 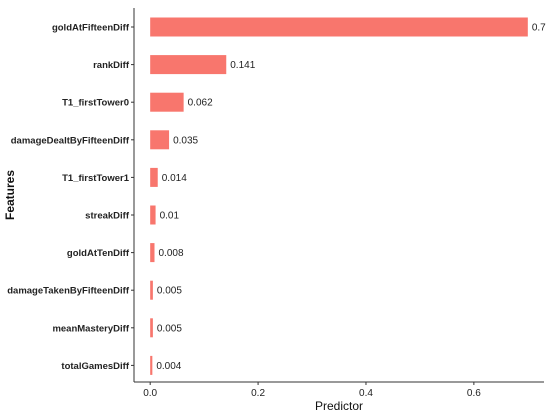 What do you see at coordinates (366, 393) in the screenshot?
I see `x-tick-label: 0.4` at bounding box center [366, 393].